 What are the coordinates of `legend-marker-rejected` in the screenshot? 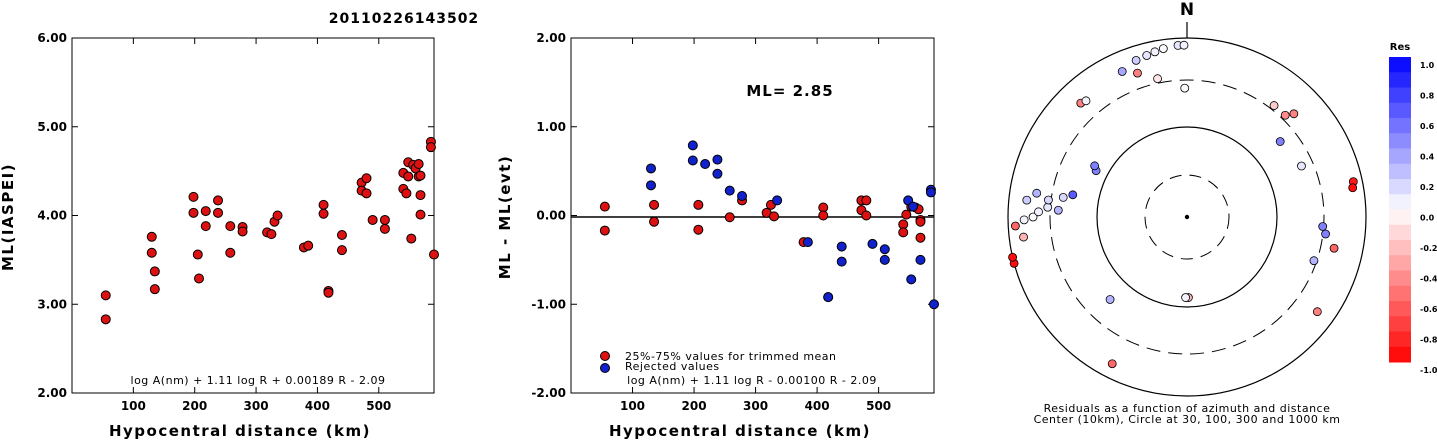 It's located at (605, 368).